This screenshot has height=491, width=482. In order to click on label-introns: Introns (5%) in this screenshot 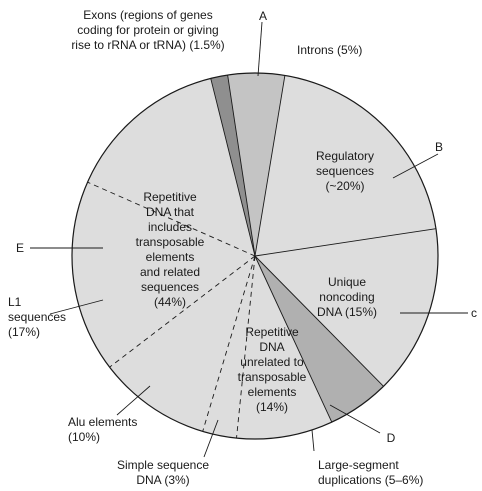, I will do `click(329, 50)`.